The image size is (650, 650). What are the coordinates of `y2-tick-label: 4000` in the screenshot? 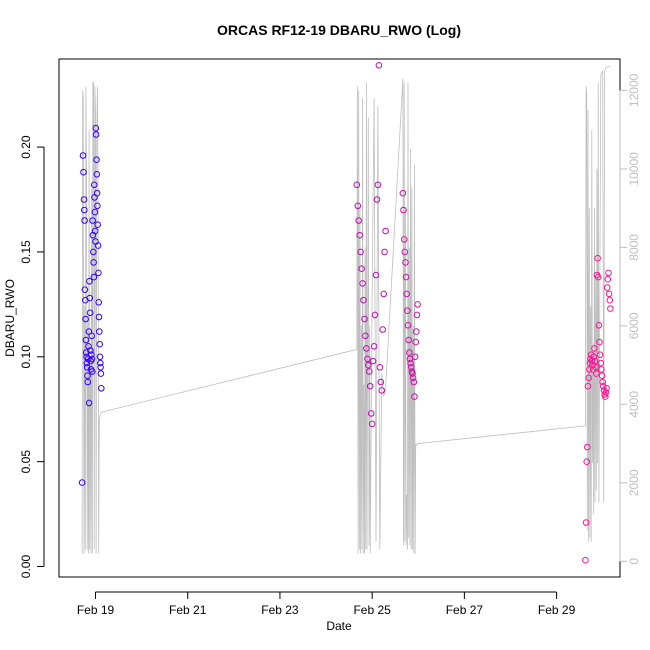 It's located at (634, 404).